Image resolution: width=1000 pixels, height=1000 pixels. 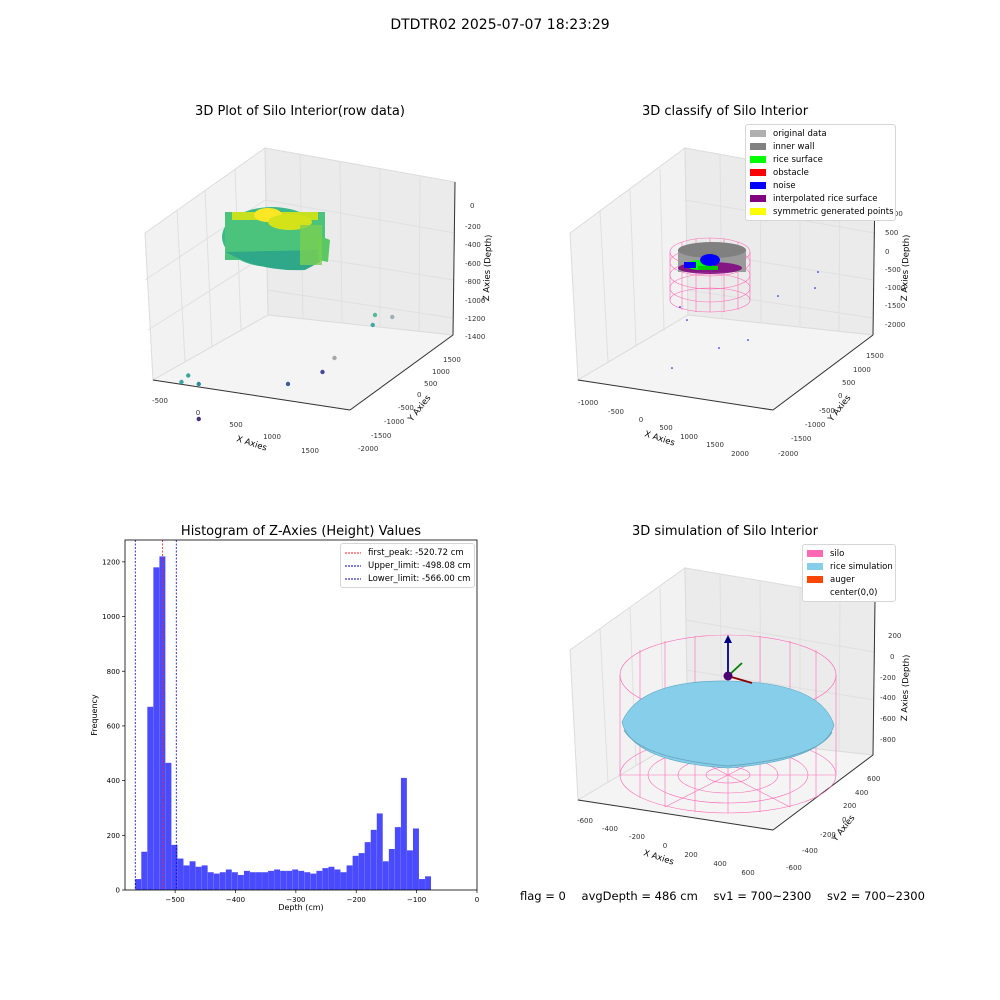 What do you see at coordinates (473, 282) in the screenshot?
I see `z-tick-label: -800` at bounding box center [473, 282].